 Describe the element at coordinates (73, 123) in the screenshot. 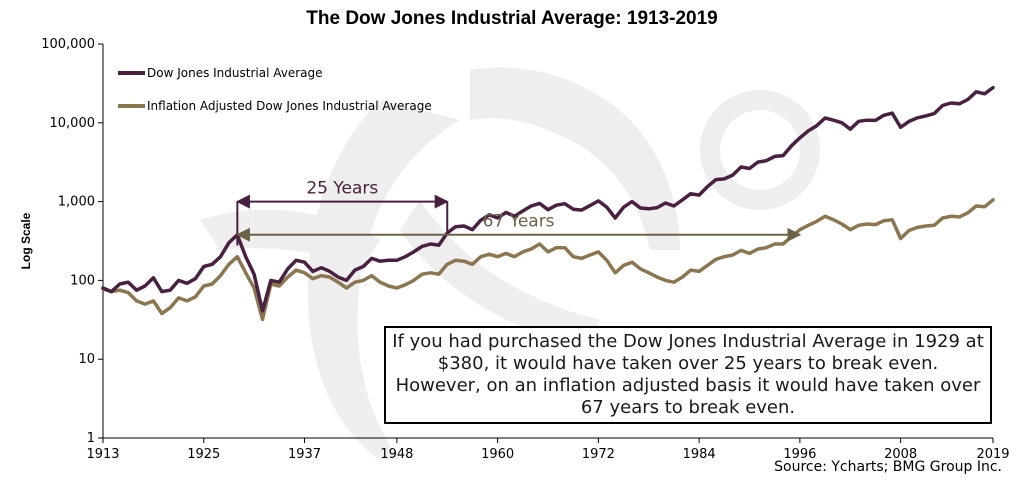

I see `y-tick-label: 10,000` at that location.